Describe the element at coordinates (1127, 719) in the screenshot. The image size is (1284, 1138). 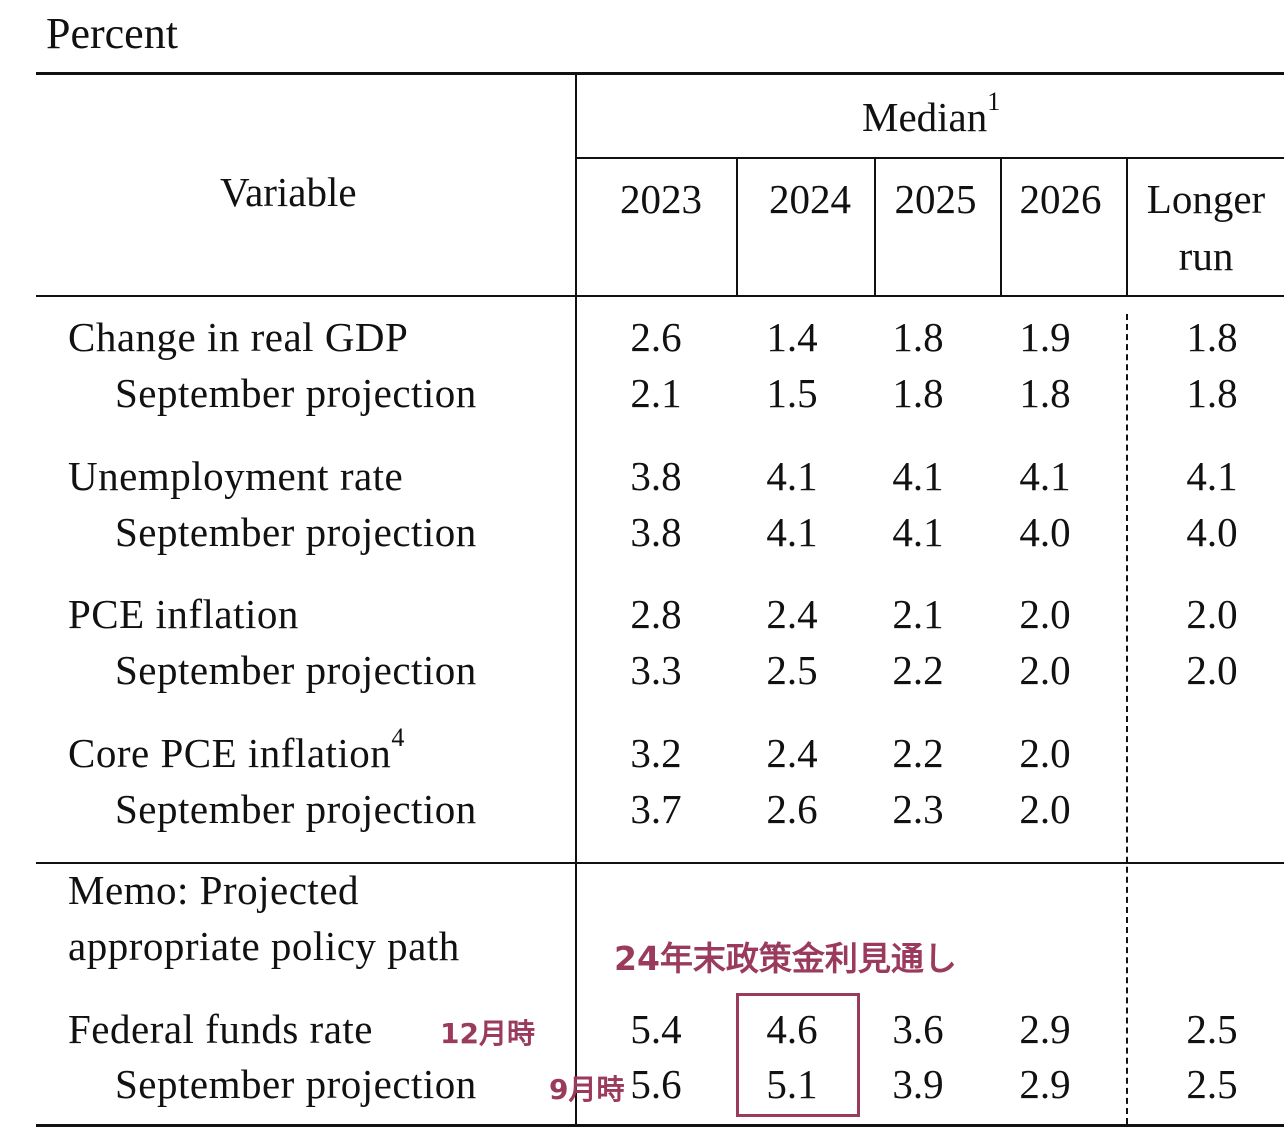
I see `longer-run-dashed-divider` at that location.